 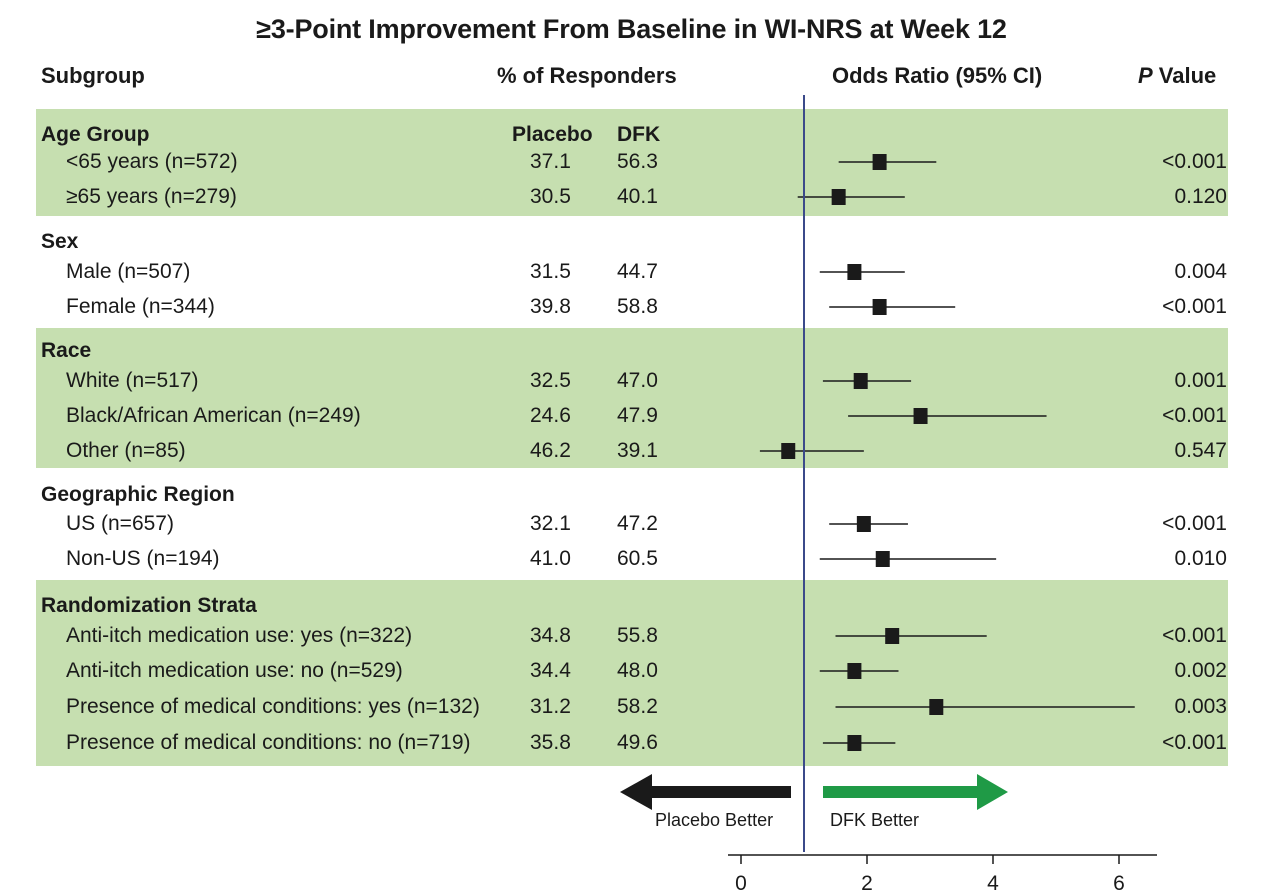 I want to click on subgroup-label: Male (n=507), so click(x=128, y=271).